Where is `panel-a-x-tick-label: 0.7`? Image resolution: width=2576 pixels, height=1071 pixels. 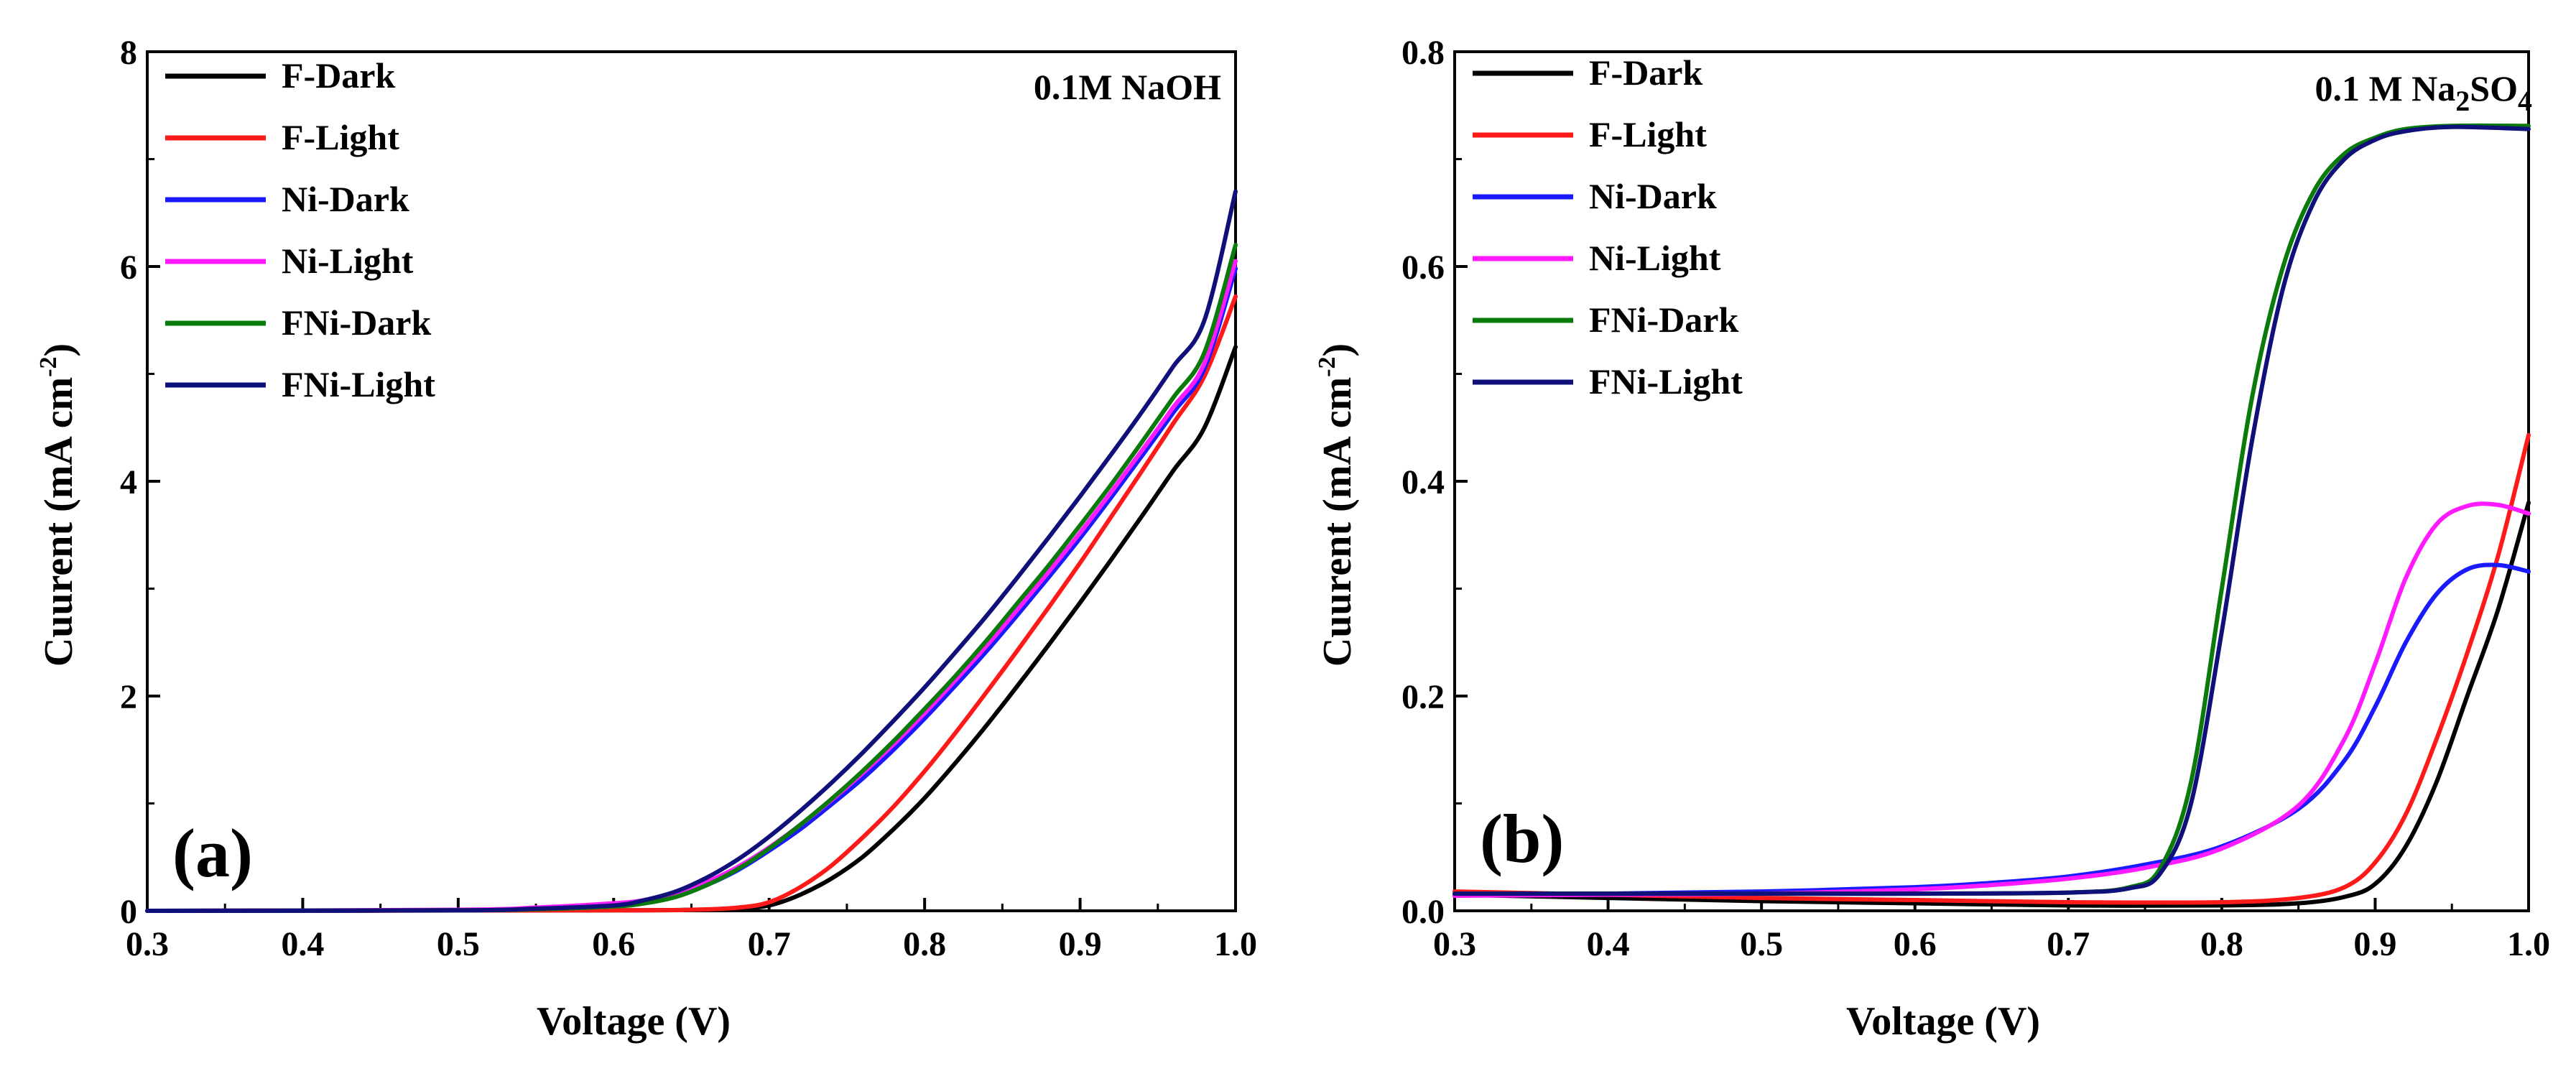
panel-a-x-tick-label: 0.7 is located at coordinates (769, 944).